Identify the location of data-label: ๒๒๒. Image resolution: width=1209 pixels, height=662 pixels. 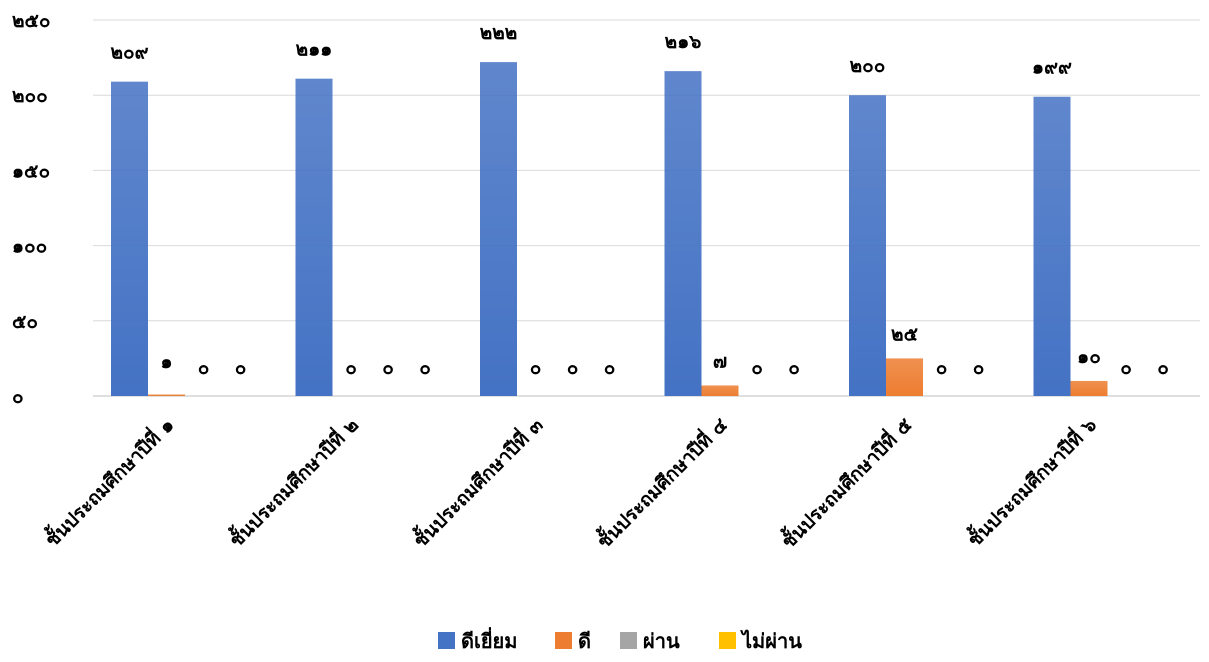
(499, 33).